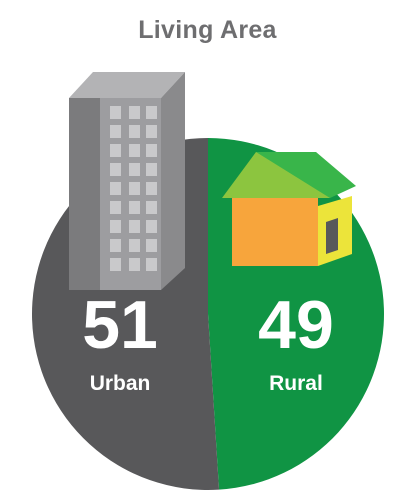  What do you see at coordinates (296, 383) in the screenshot?
I see `slice-label-rural: Rural` at bounding box center [296, 383].